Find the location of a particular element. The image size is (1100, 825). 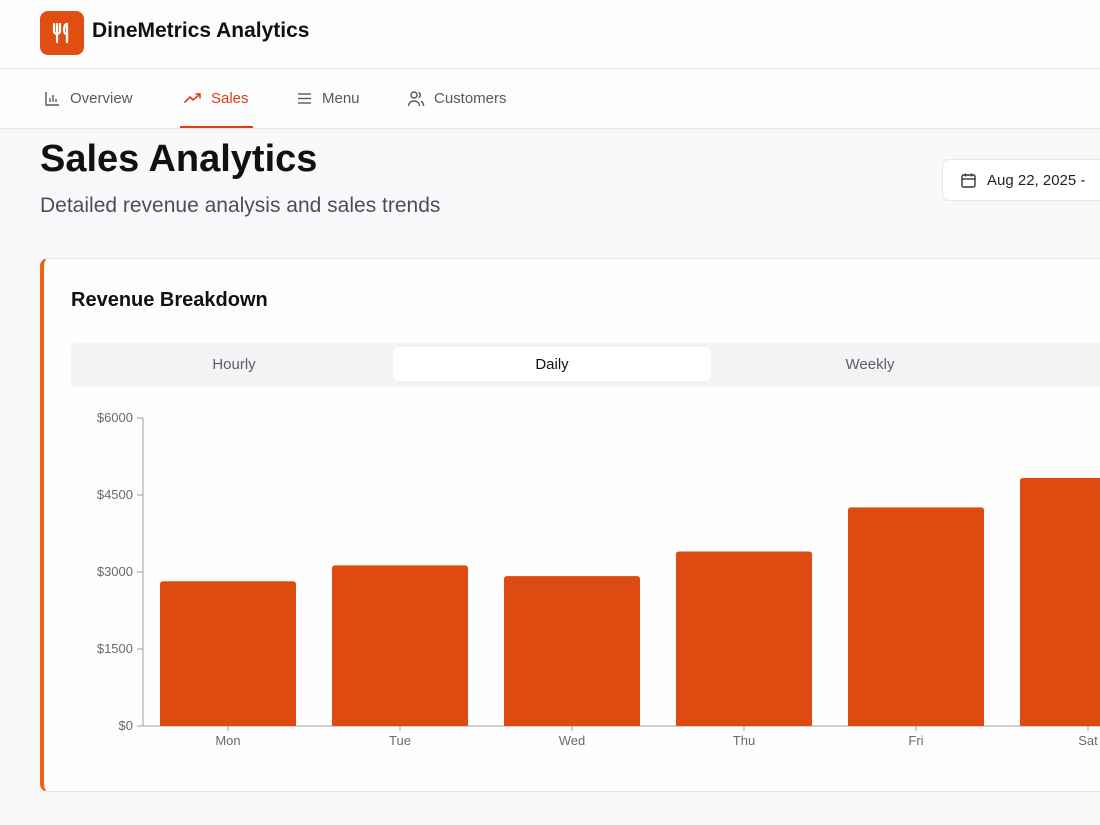

bar-thu is located at coordinates (744, 638).